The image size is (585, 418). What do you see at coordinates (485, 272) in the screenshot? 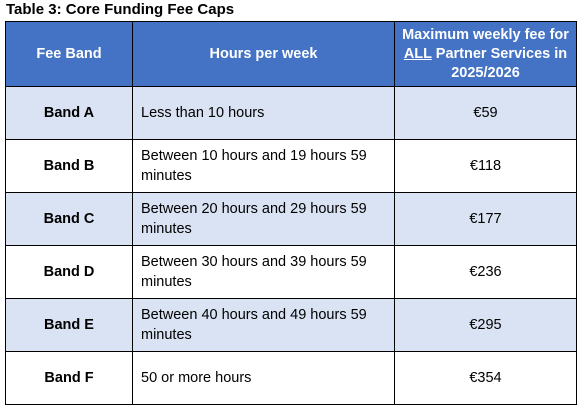
I see `max-fee-cell: €236` at bounding box center [485, 272].